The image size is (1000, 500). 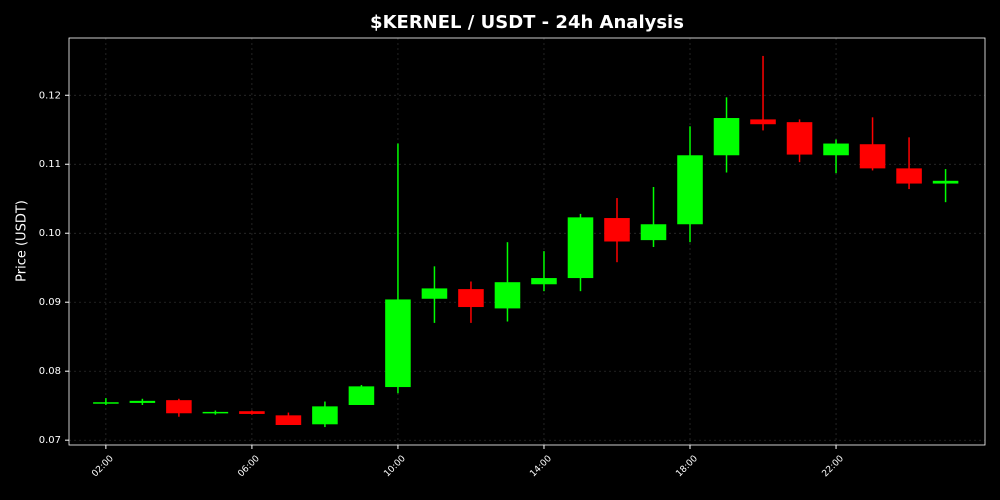 I want to click on y-tick-label: 0.08, so click(x=50, y=371).